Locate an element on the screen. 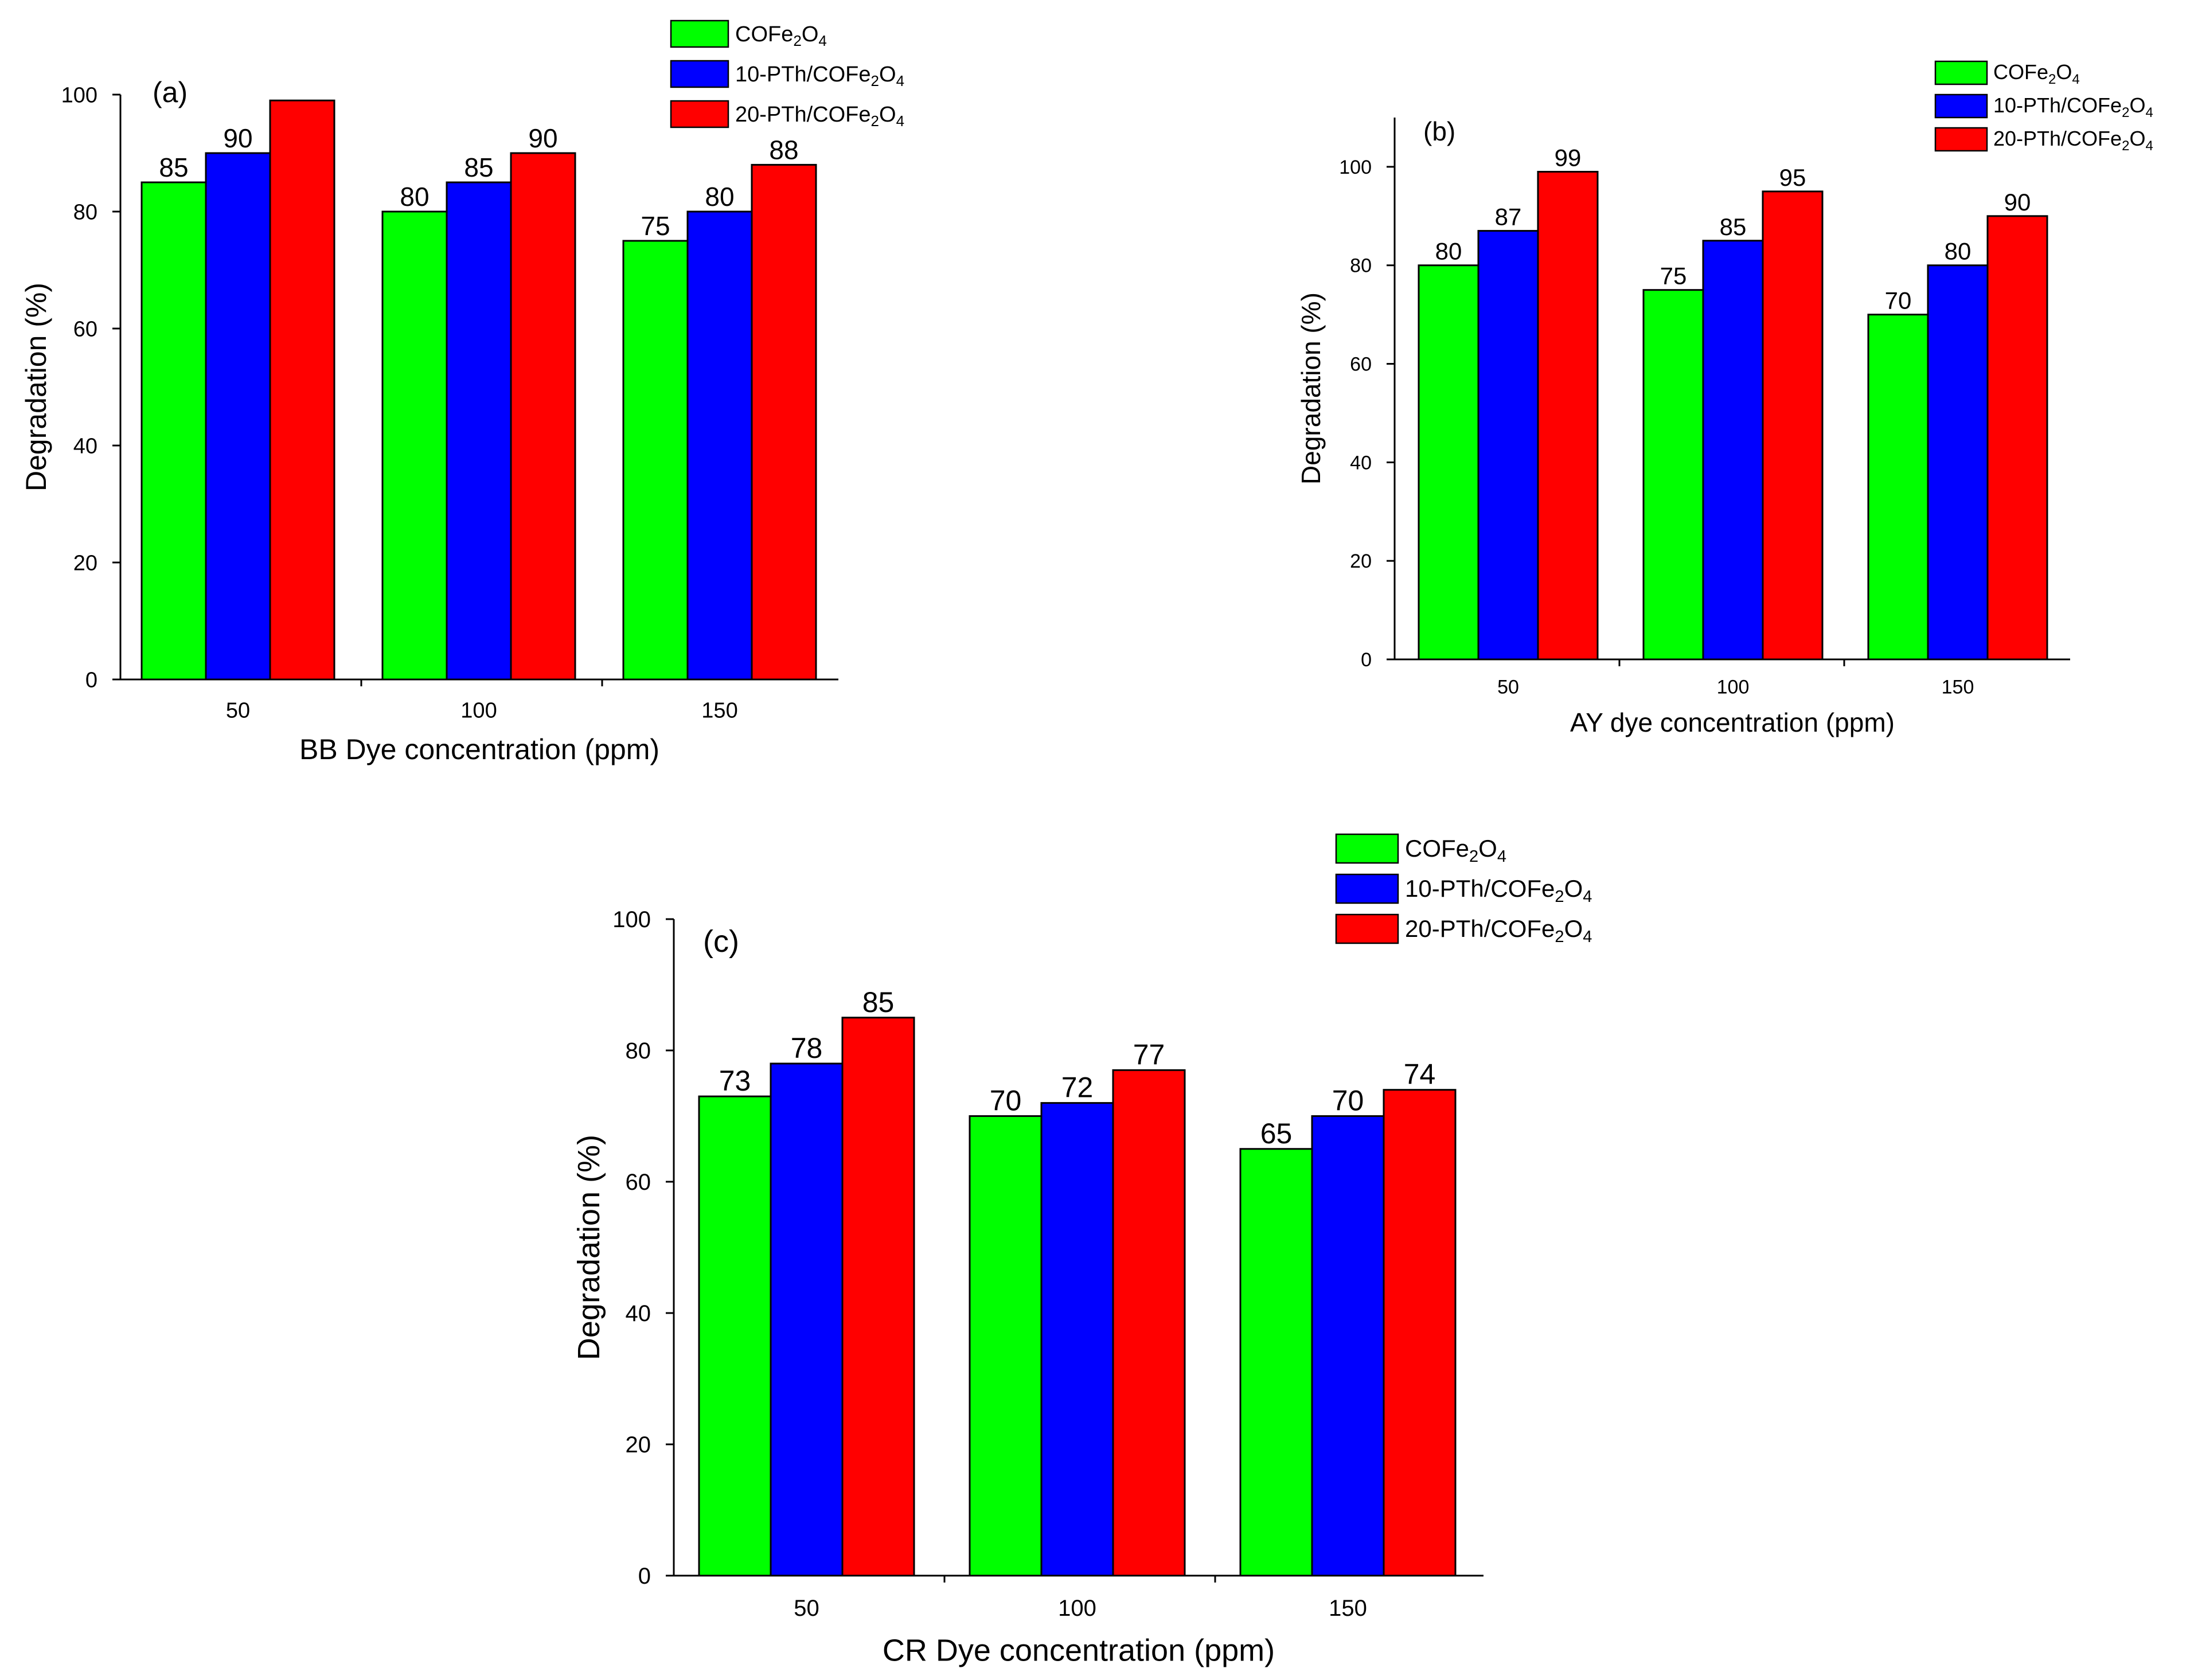 The height and width of the screenshot is (1680, 2194). bar-value-label: 78 is located at coordinates (807, 1048).